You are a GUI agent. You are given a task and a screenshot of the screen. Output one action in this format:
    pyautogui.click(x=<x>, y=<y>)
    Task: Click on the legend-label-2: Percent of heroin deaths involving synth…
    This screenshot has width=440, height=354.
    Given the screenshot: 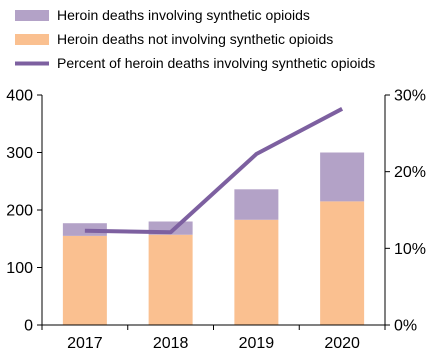 What is the action you would take?
    pyautogui.click(x=216, y=63)
    